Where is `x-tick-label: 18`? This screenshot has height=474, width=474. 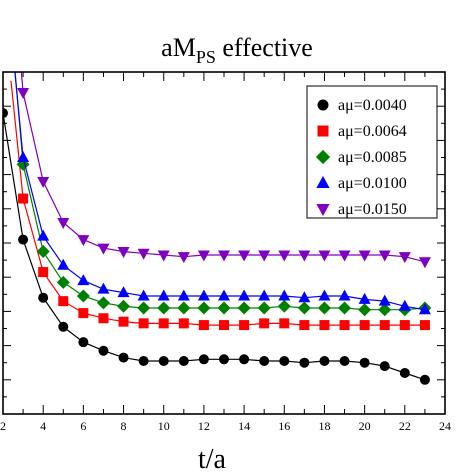
x-tick-label: 18 is located at coordinates (324, 426).